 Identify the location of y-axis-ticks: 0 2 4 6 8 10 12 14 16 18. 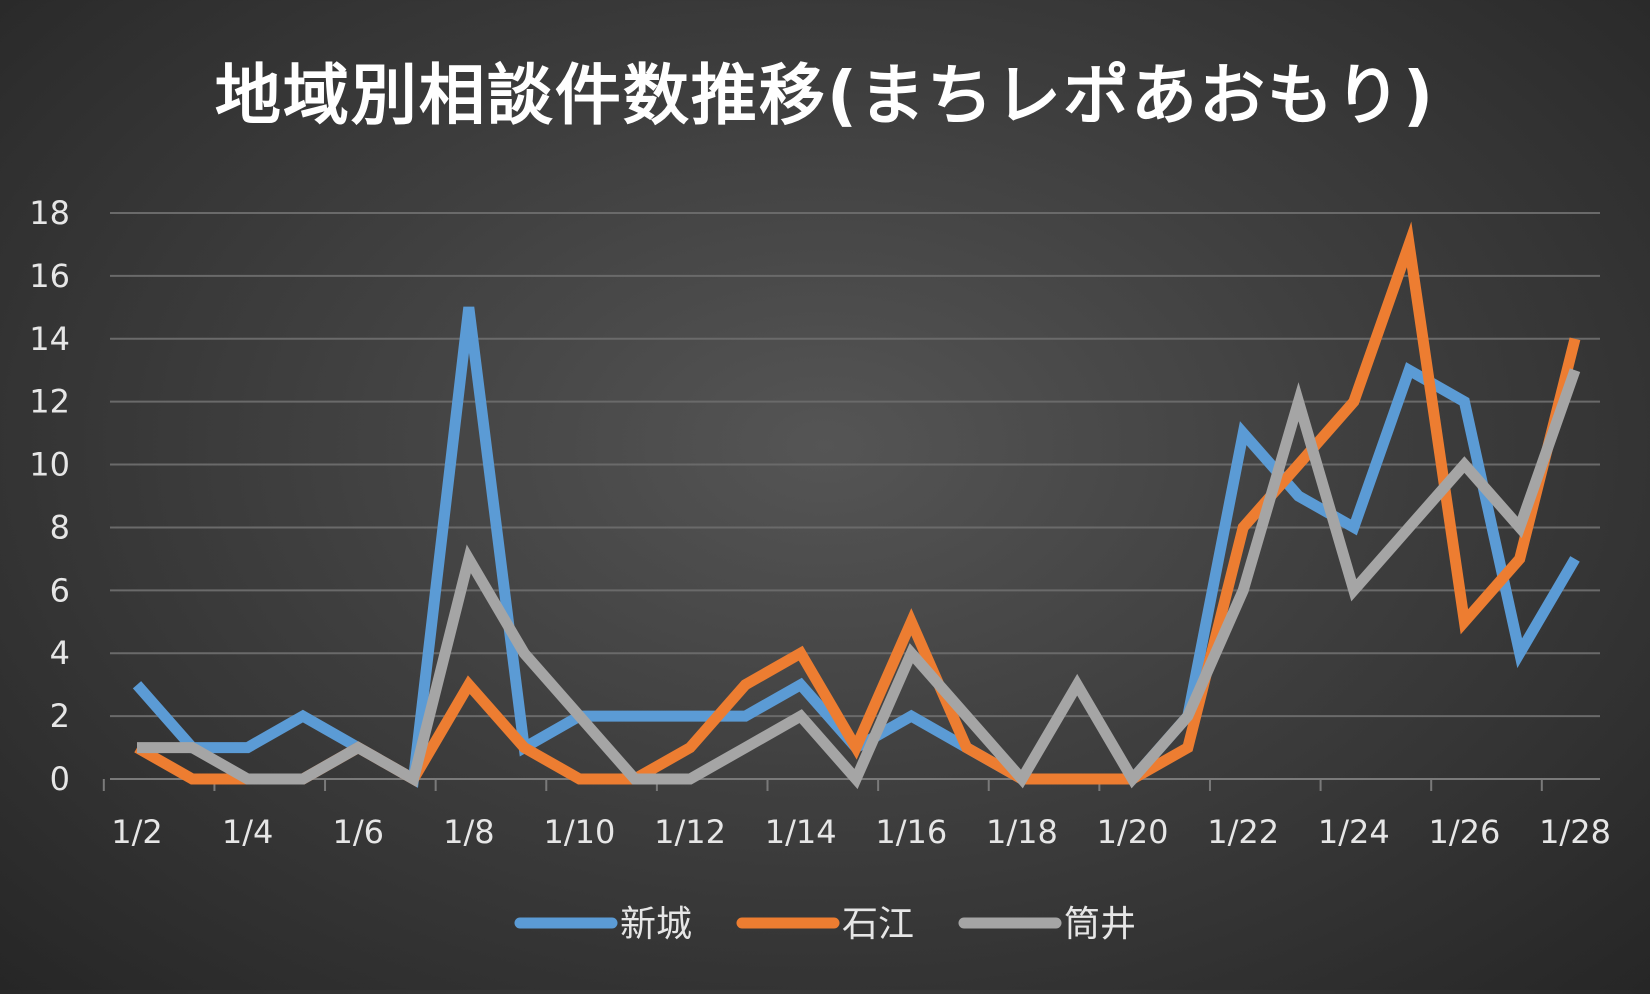
(49, 496).